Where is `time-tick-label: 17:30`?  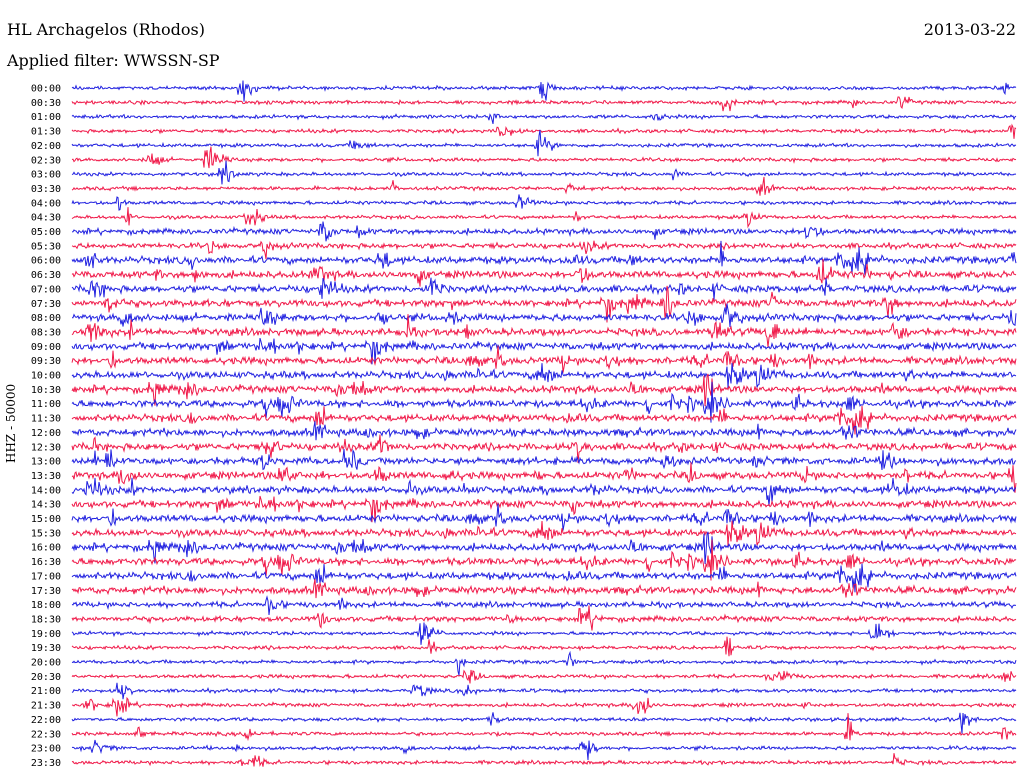 time-tick-label: 17:30 is located at coordinates (46, 591).